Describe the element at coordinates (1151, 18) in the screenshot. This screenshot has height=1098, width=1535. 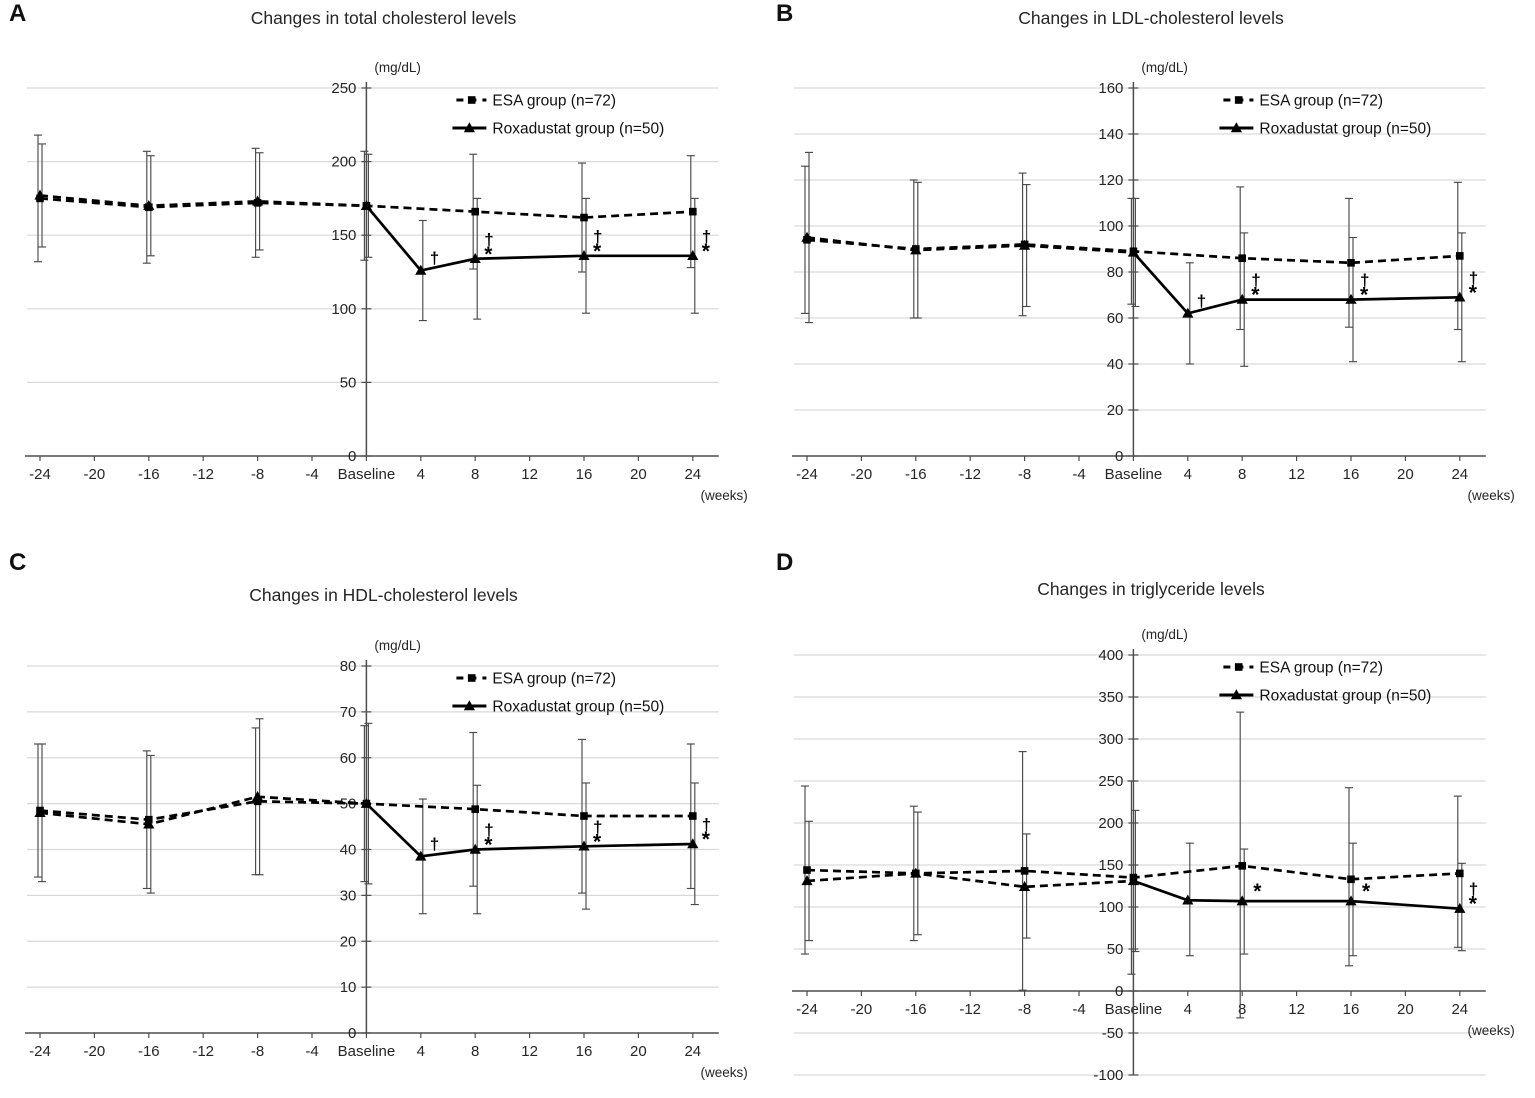
I see `chart-title-b: Changes in LDL-cholesterol levels` at that location.